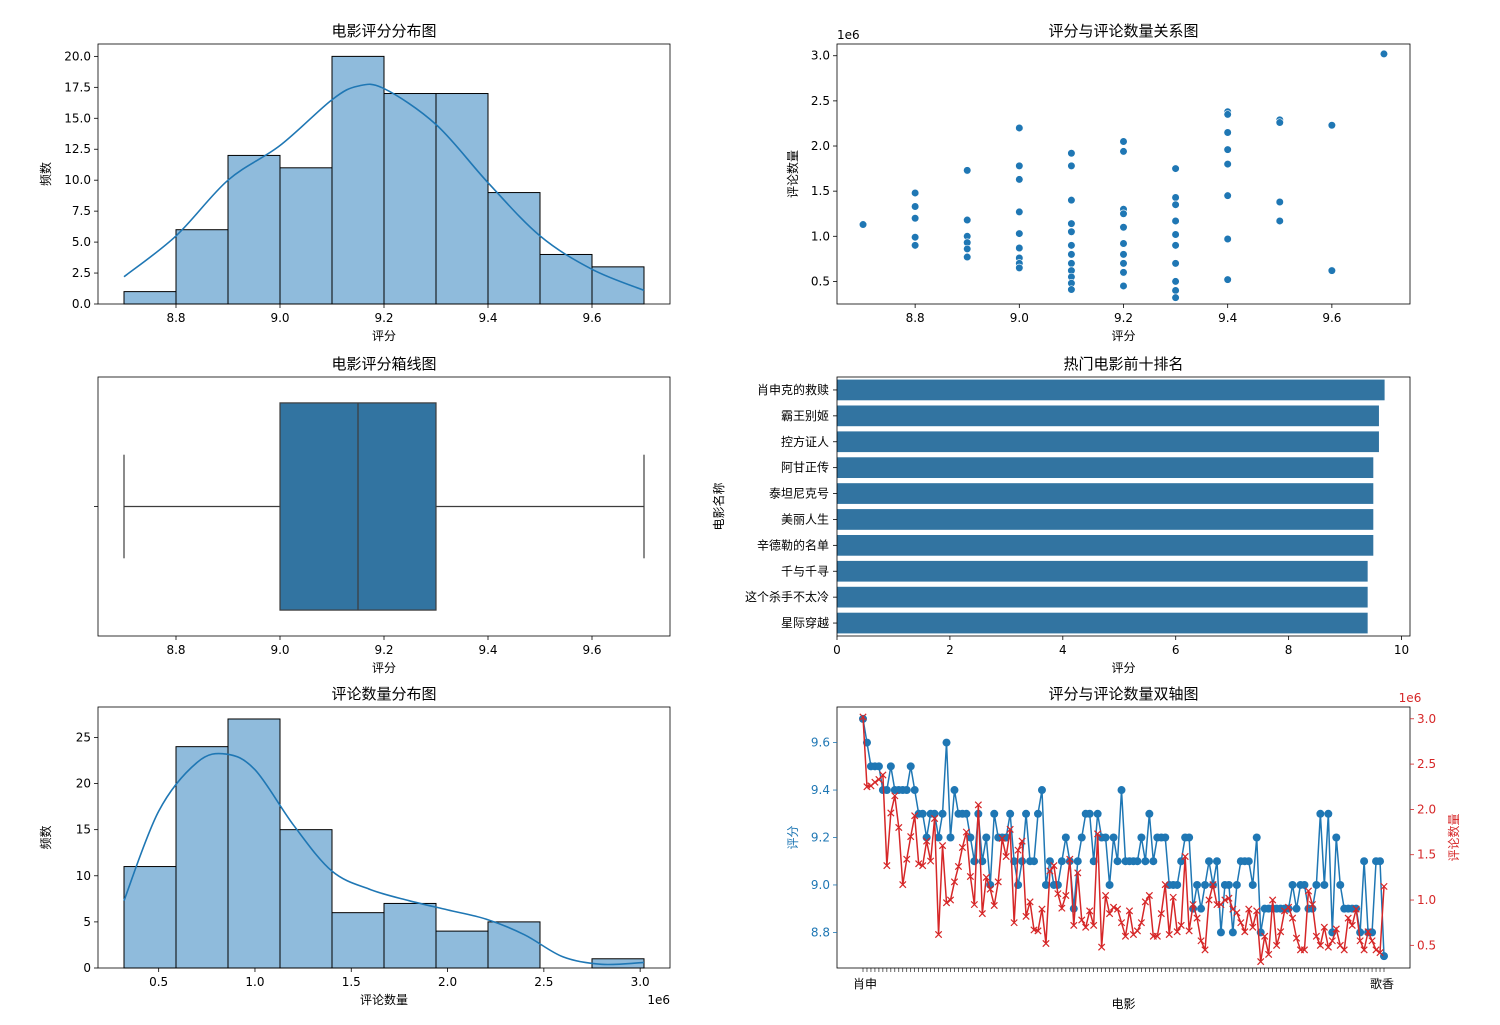 This screenshot has height=1025, width=1500. Describe the element at coordinates (543, 982) in the screenshot. I see `comments-hist-x-tick-label: 2.5` at that location.